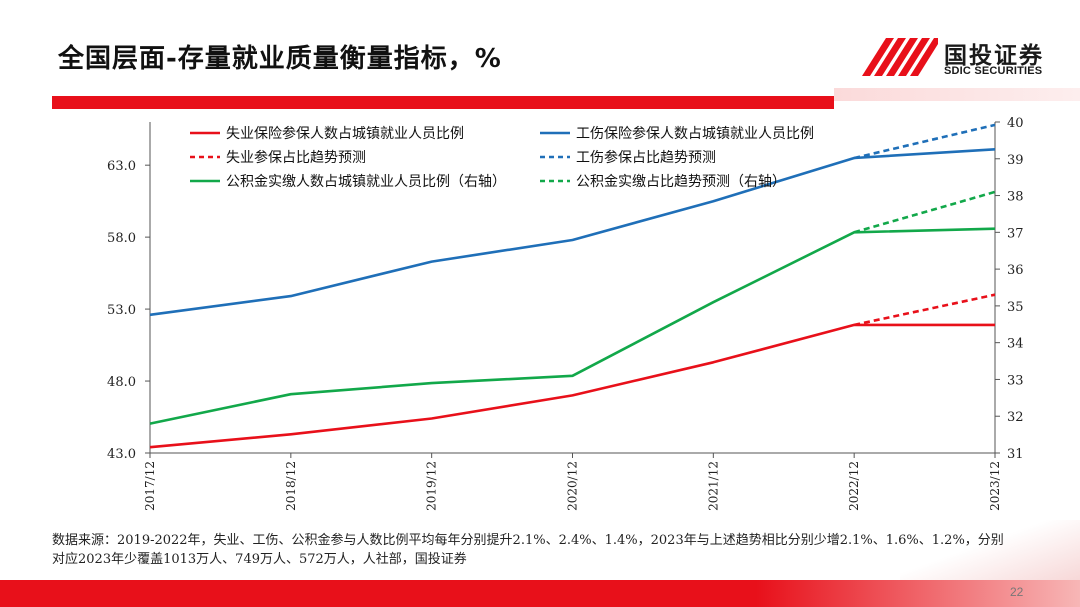 This screenshot has width=1080, height=607. I want to click on brand-logo: 国投证券 SDIC SECURITIES, so click(960, 58).